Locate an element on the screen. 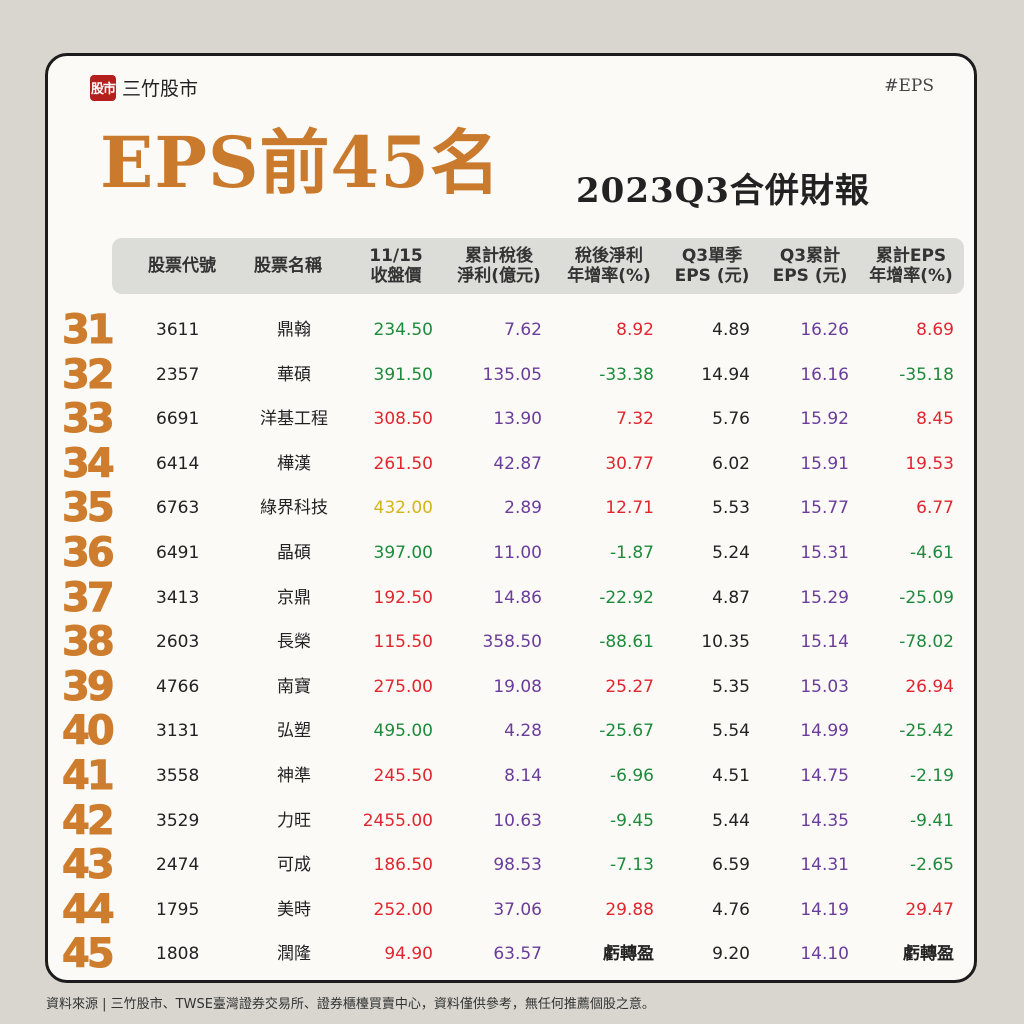 The image size is (1024, 1024). header-name: 股票名稱 is located at coordinates (288, 265).